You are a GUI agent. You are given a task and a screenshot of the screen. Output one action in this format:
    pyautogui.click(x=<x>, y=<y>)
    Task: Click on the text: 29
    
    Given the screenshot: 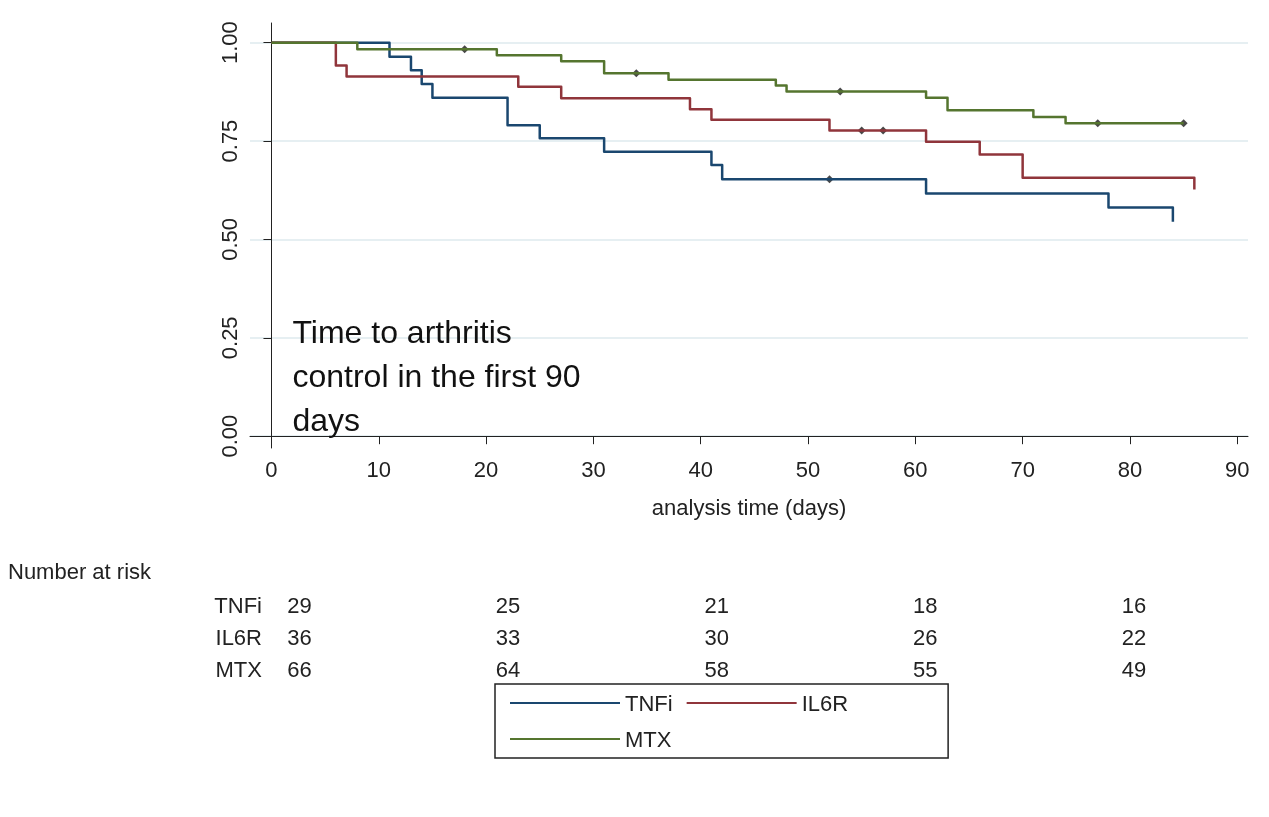 What is the action you would take?
    pyautogui.click(x=299, y=605)
    